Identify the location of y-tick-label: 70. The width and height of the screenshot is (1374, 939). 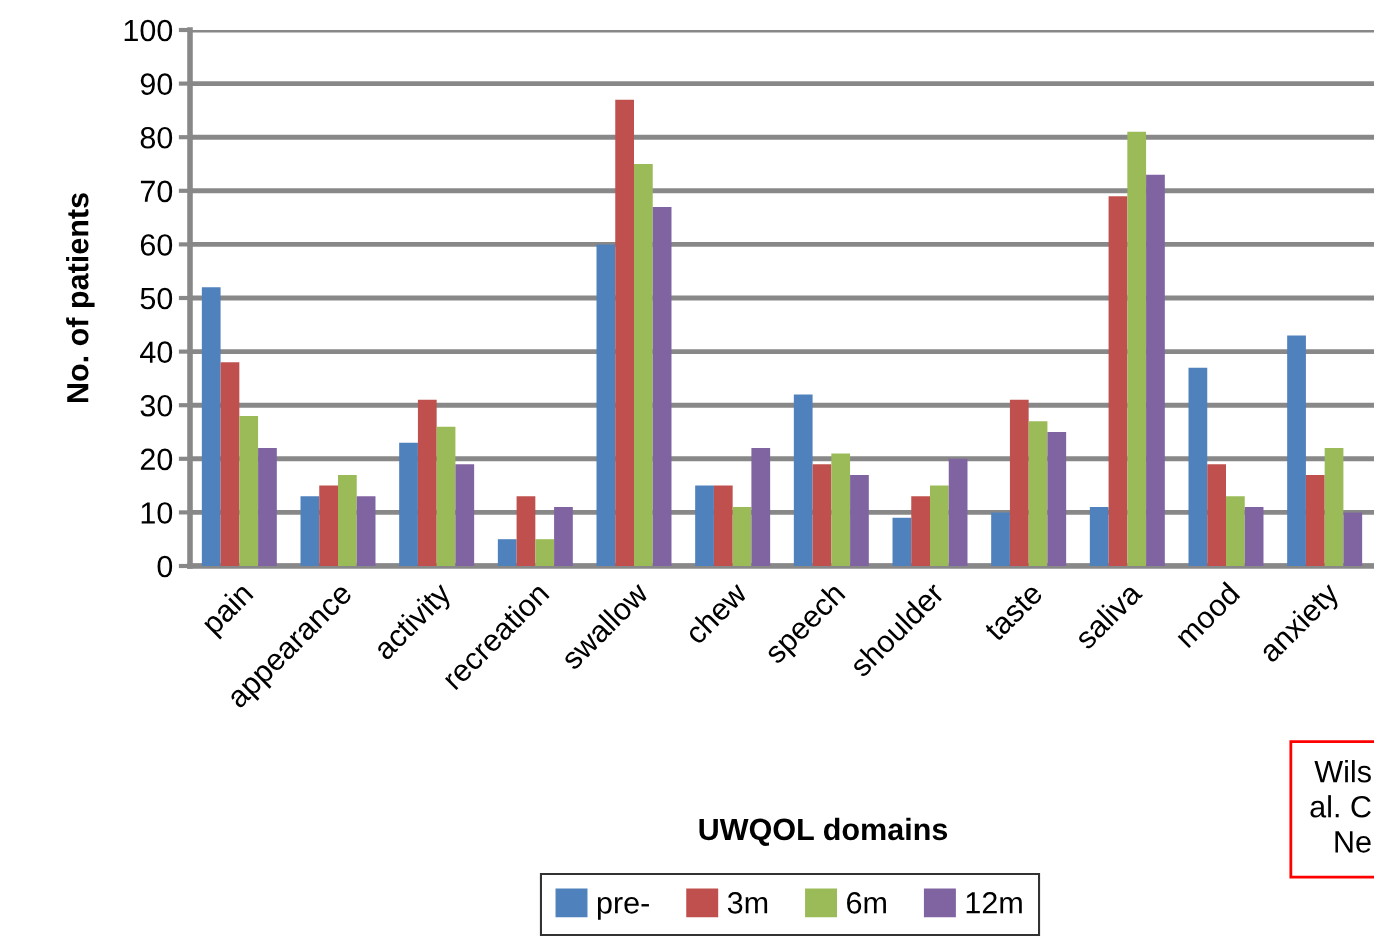
(156, 191).